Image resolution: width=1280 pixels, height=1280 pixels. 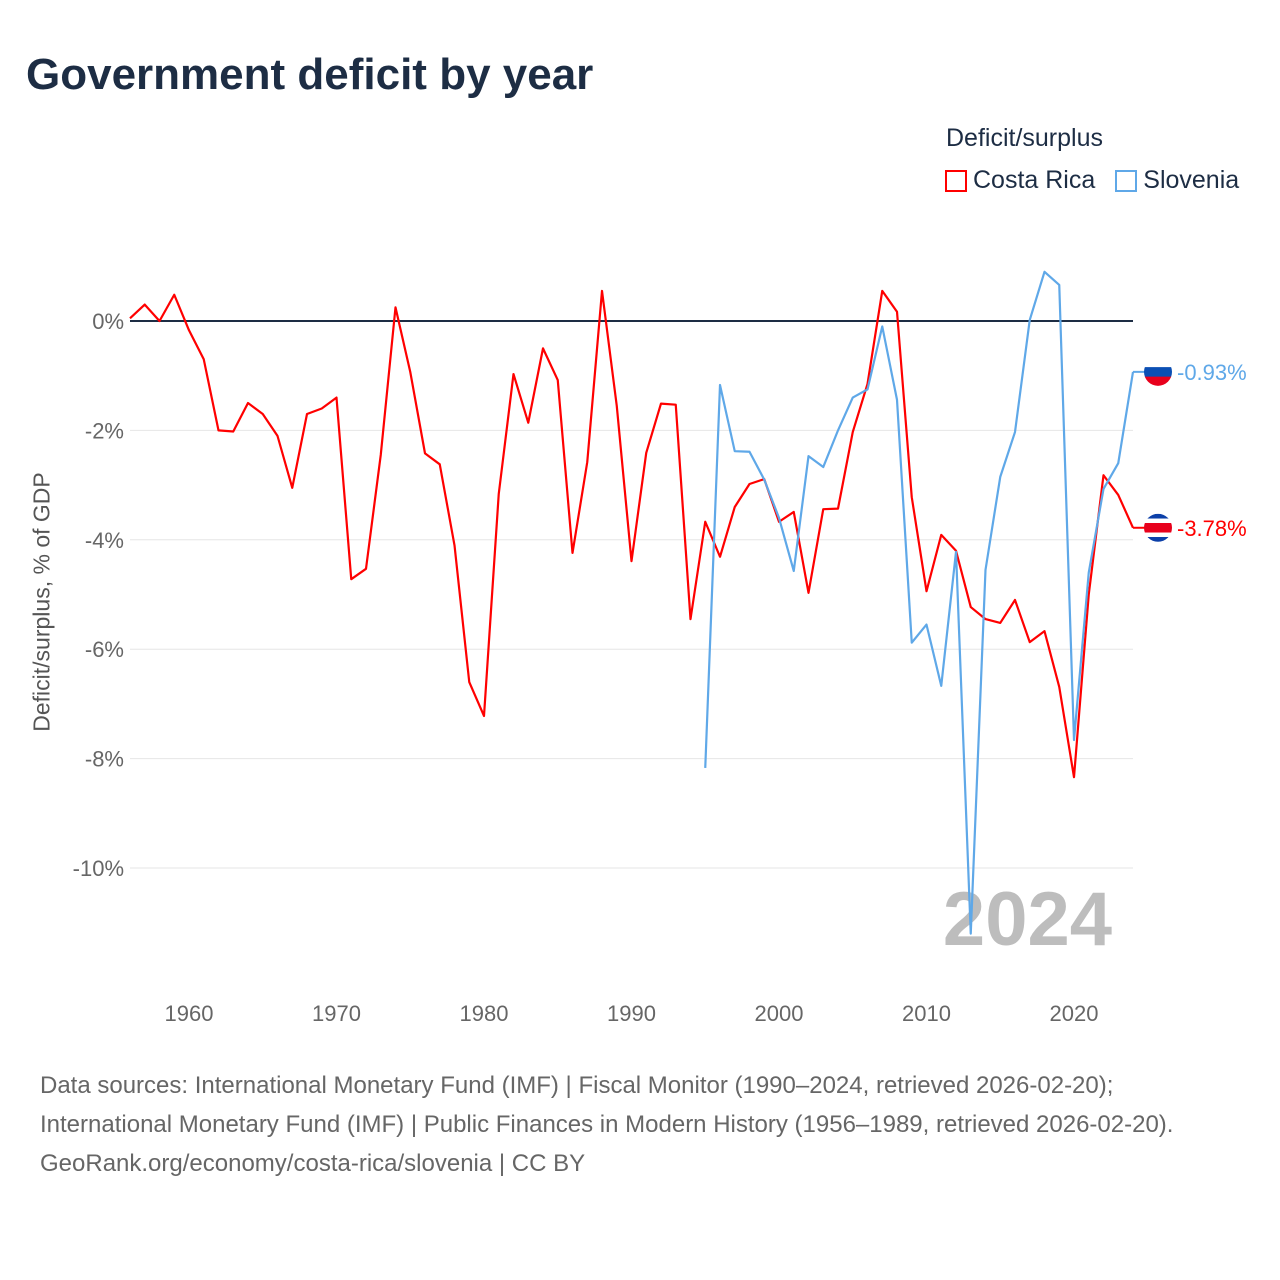 I want to click on y-tick-label: 0%, so click(x=108, y=321).